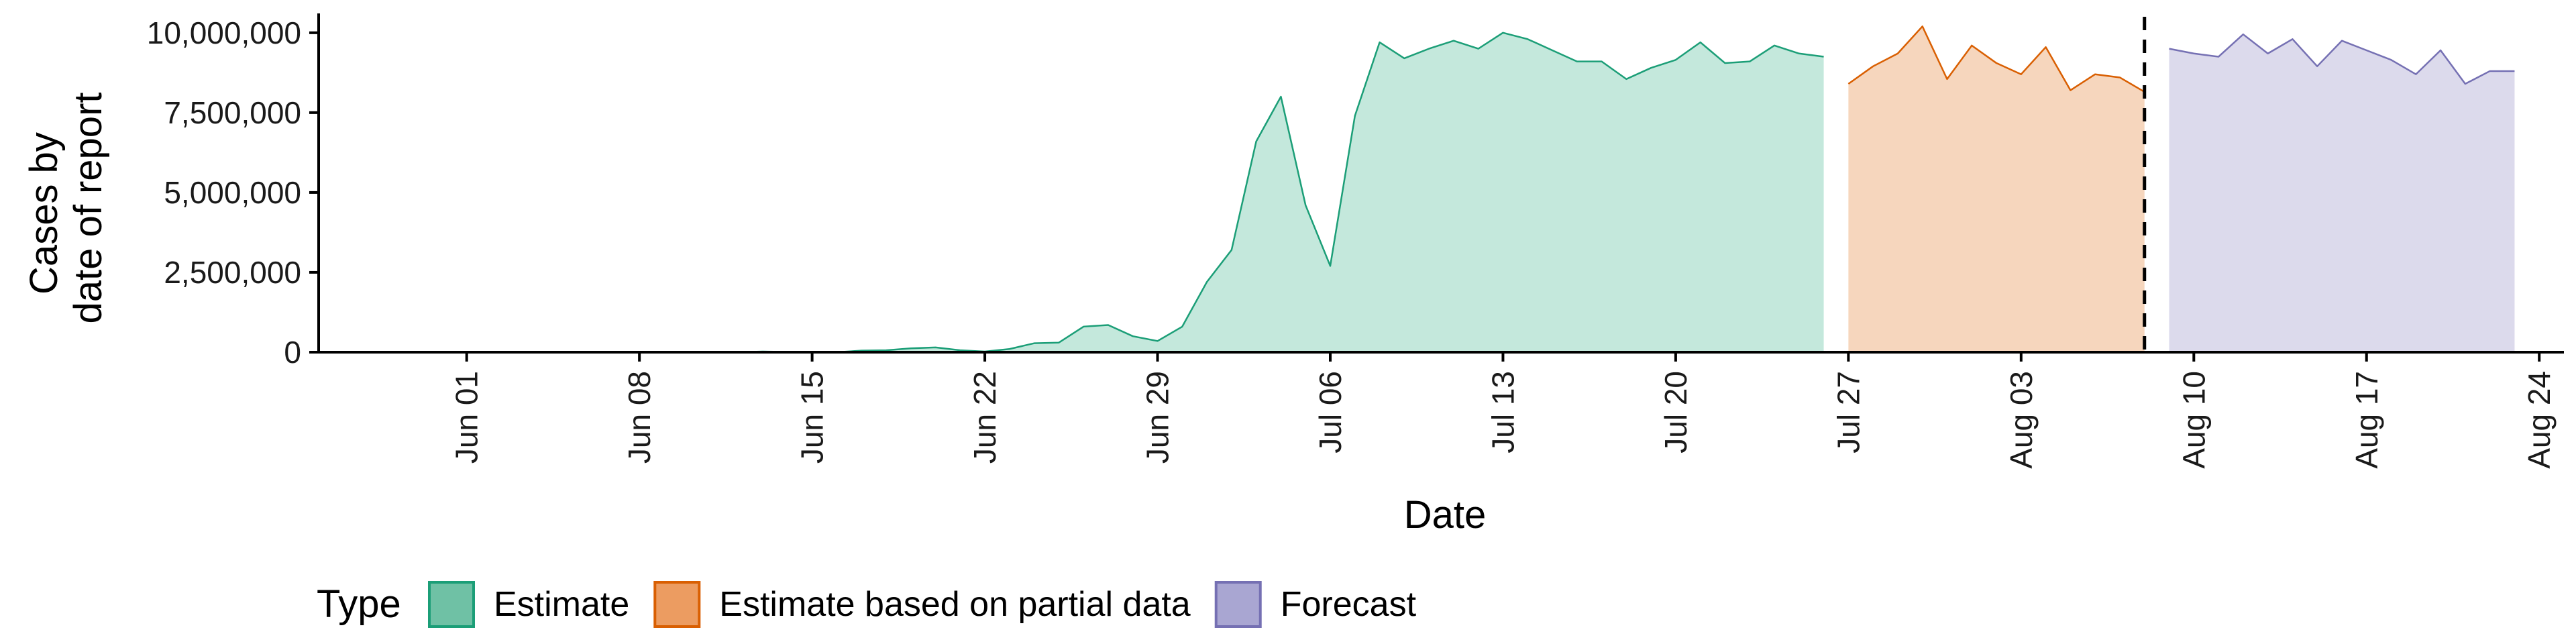  I want to click on area-forecast, so click(2342, 193).